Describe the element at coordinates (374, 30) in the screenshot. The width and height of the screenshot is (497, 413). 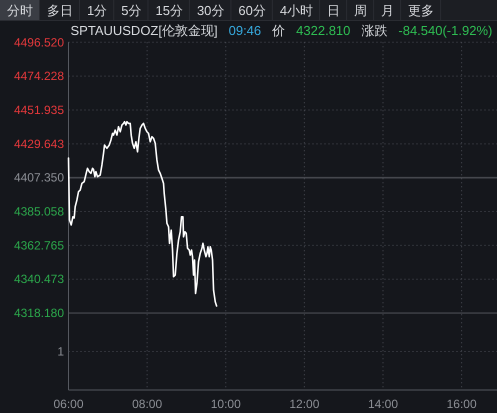
I see `text: 涨跌` at that location.